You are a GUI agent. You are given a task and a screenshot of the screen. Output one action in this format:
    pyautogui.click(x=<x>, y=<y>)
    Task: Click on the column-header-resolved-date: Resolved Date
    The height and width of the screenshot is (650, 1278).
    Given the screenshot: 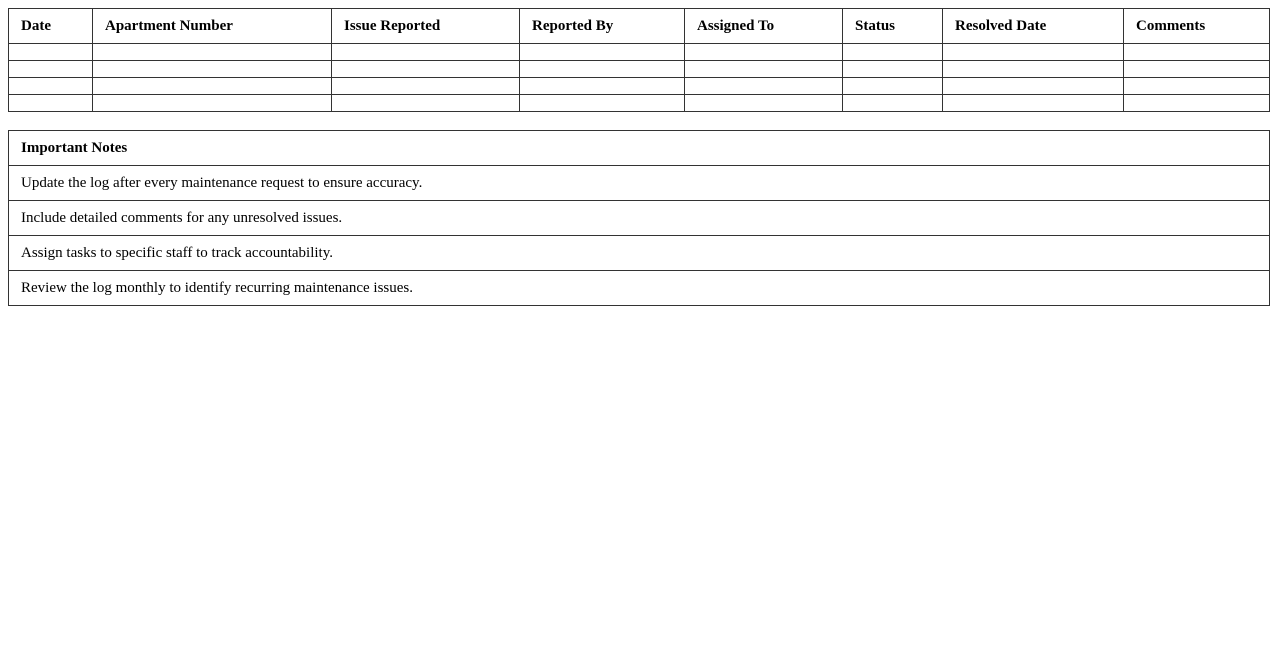 What is the action you would take?
    pyautogui.click(x=1033, y=26)
    